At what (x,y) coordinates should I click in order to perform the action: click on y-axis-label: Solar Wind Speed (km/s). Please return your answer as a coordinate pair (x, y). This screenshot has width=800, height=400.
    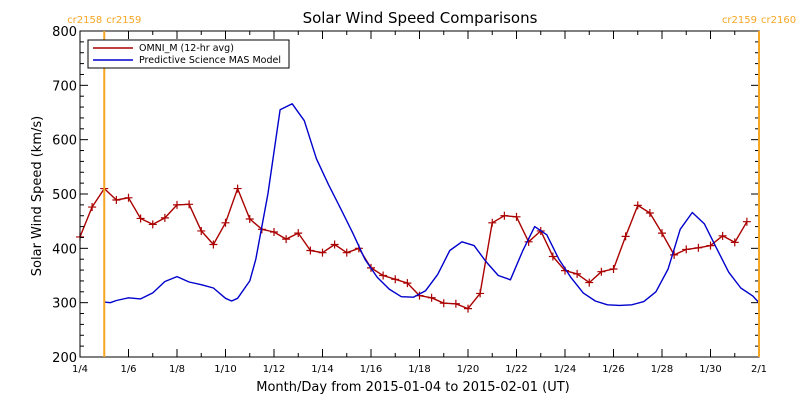
    Looking at the image, I should click on (37, 196).